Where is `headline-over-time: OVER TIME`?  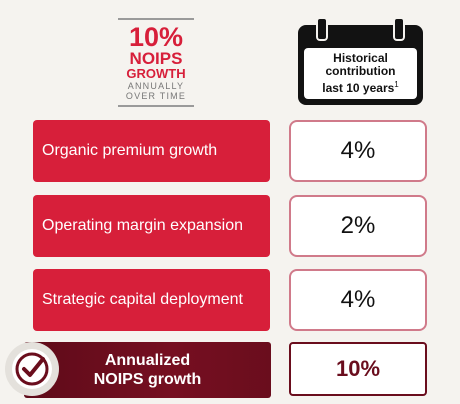 headline-over-time: OVER TIME is located at coordinates (156, 96).